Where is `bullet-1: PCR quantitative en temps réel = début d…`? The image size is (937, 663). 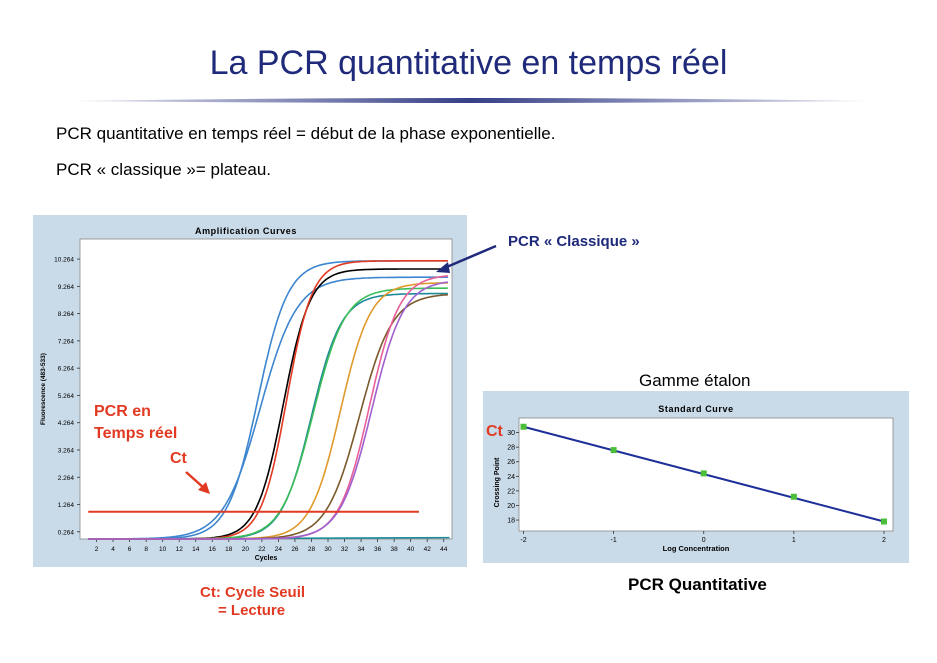
bullet-1: PCR quantitative en temps réel = début d… is located at coordinates (306, 133).